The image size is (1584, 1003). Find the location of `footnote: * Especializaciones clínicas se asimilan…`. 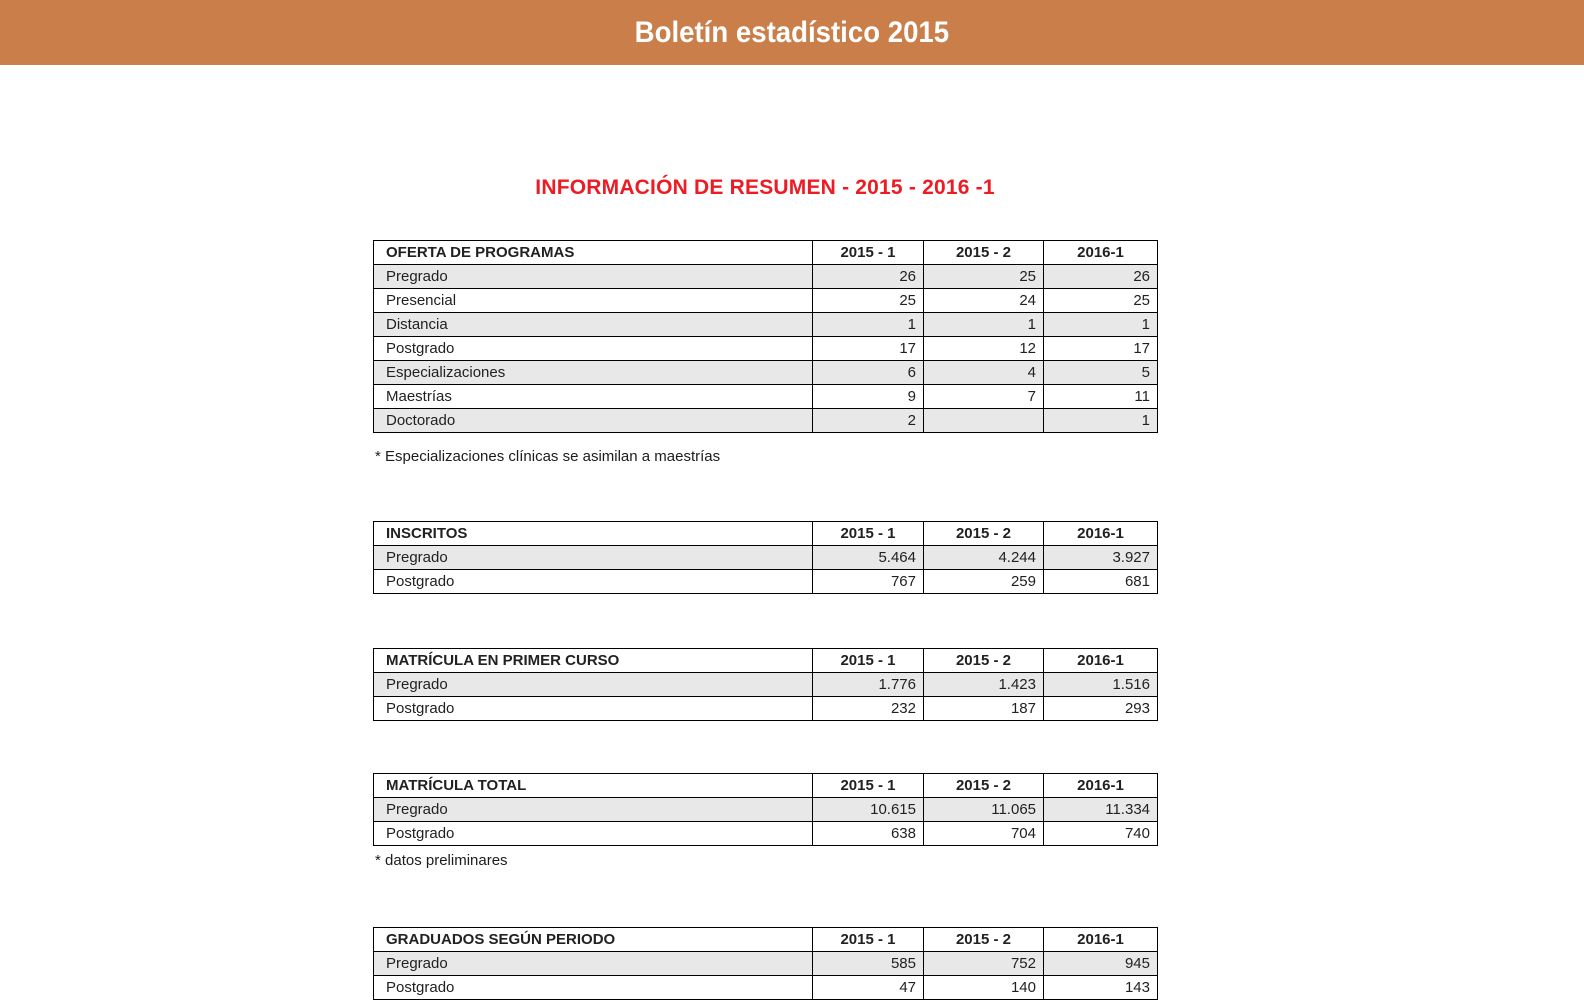

footnote: * Especializaciones clínicas se asimilan… is located at coordinates (548, 456).